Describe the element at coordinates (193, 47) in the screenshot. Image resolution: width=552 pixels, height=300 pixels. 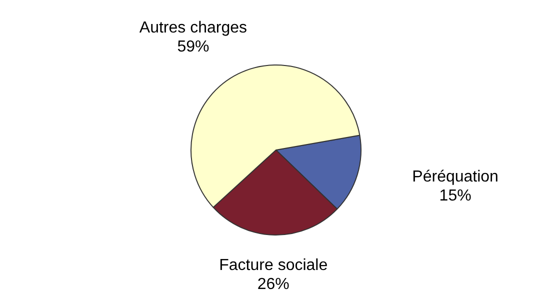
I see `data-label: 59%` at that location.